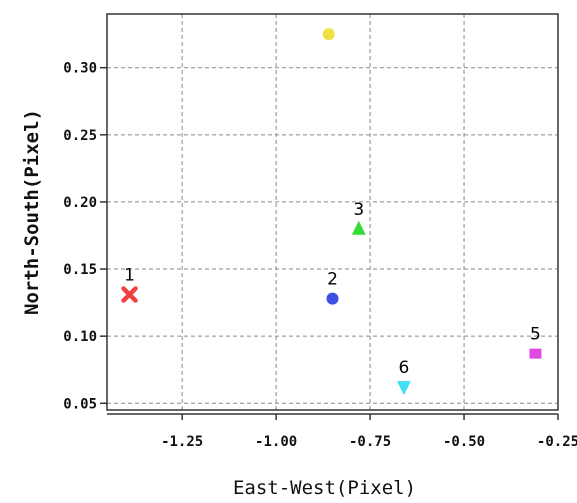 This screenshot has height=503, width=577. Describe the element at coordinates (182, 442) in the screenshot. I see `x-tick-label: -1.25` at that location.